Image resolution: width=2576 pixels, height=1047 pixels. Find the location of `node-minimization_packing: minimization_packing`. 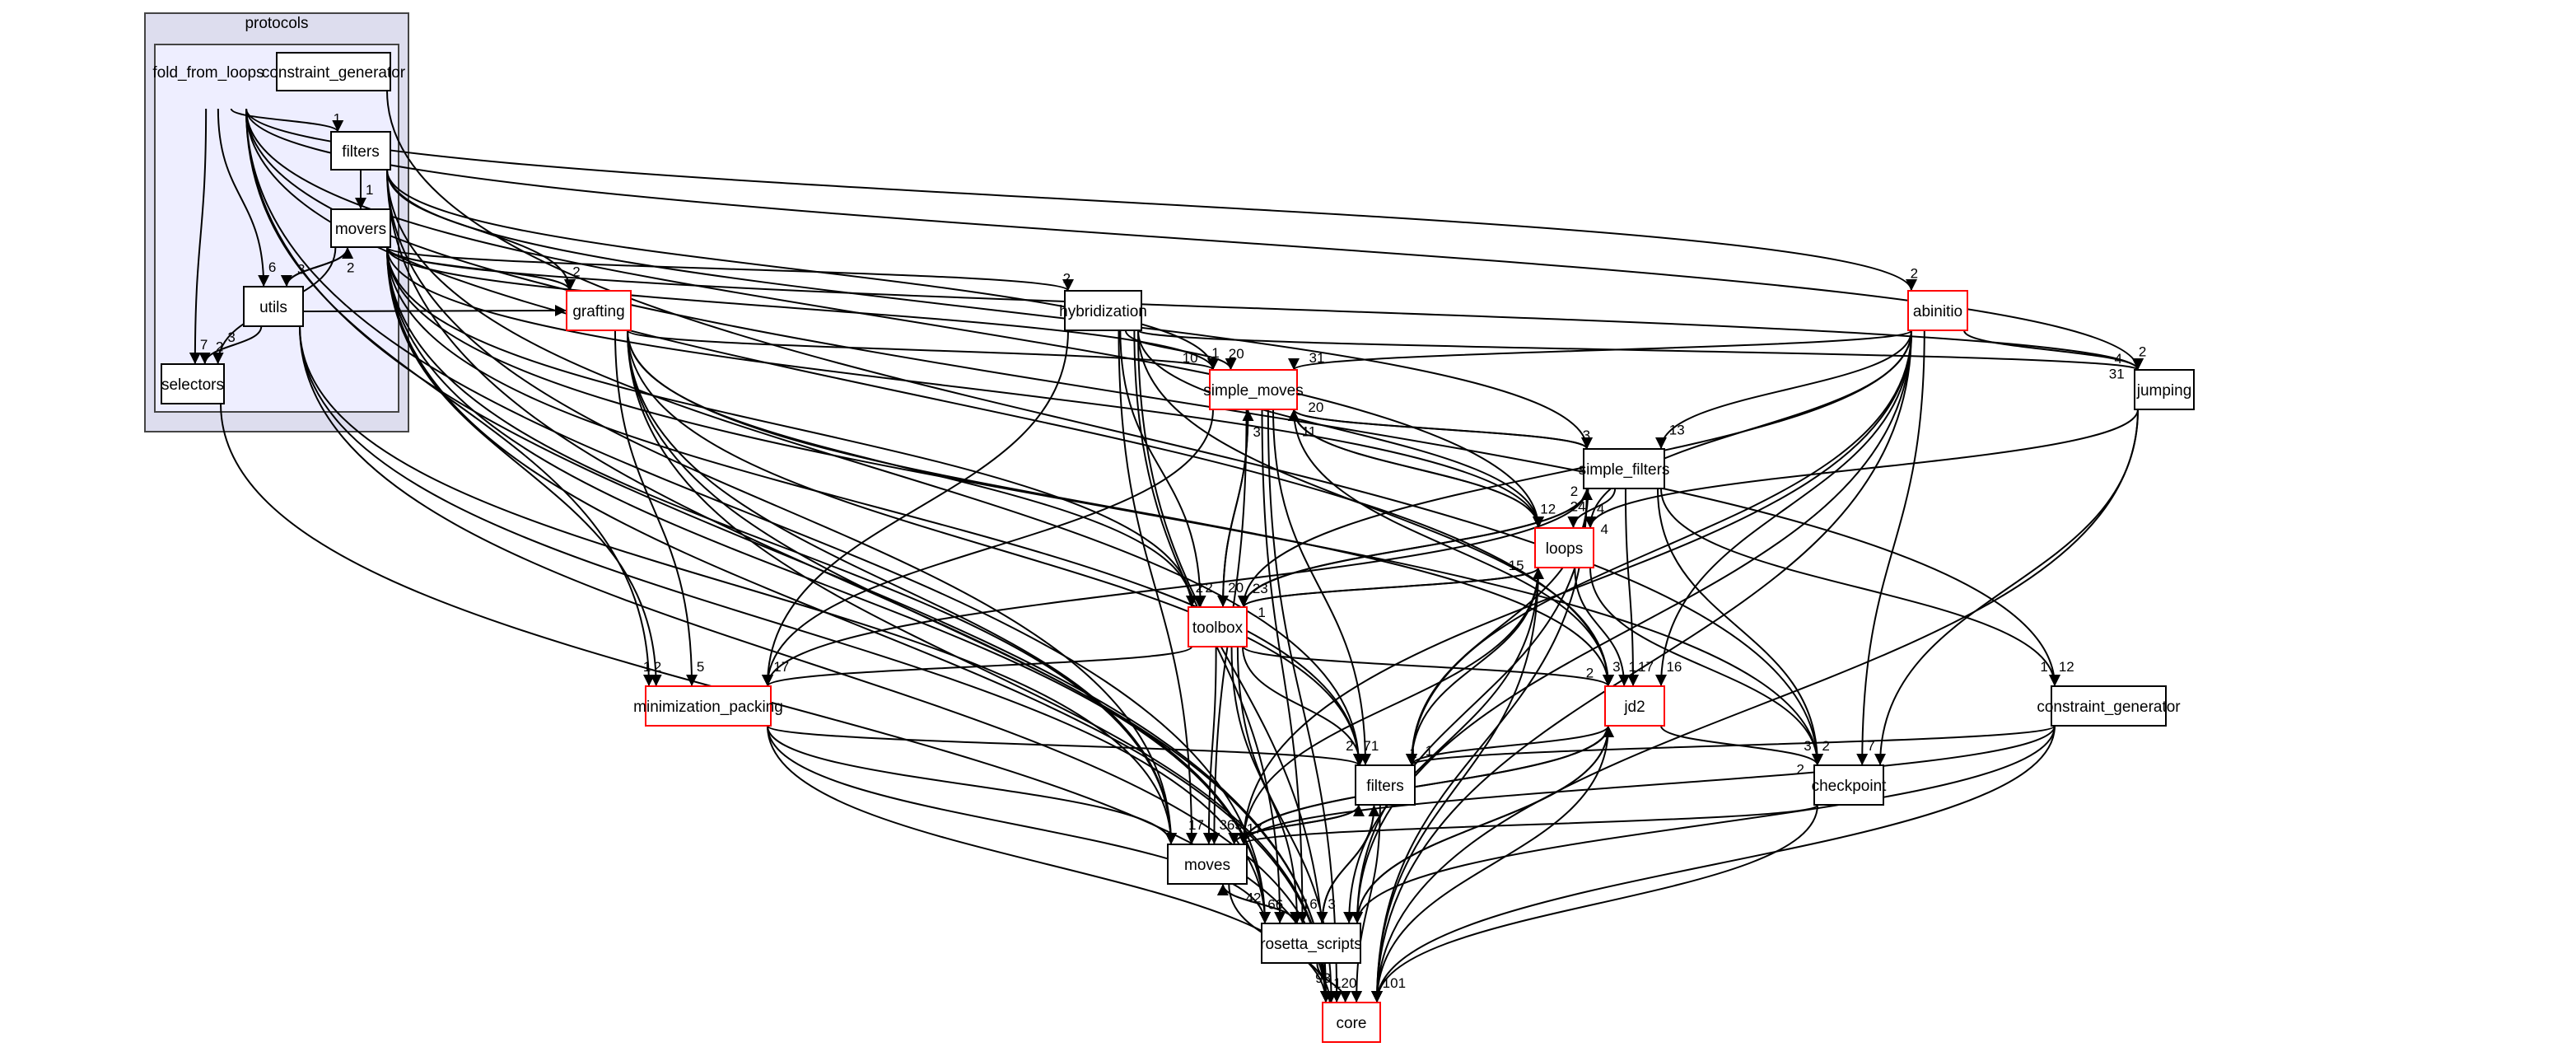

node-minimization_packing: minimization_packing is located at coordinates (708, 706).